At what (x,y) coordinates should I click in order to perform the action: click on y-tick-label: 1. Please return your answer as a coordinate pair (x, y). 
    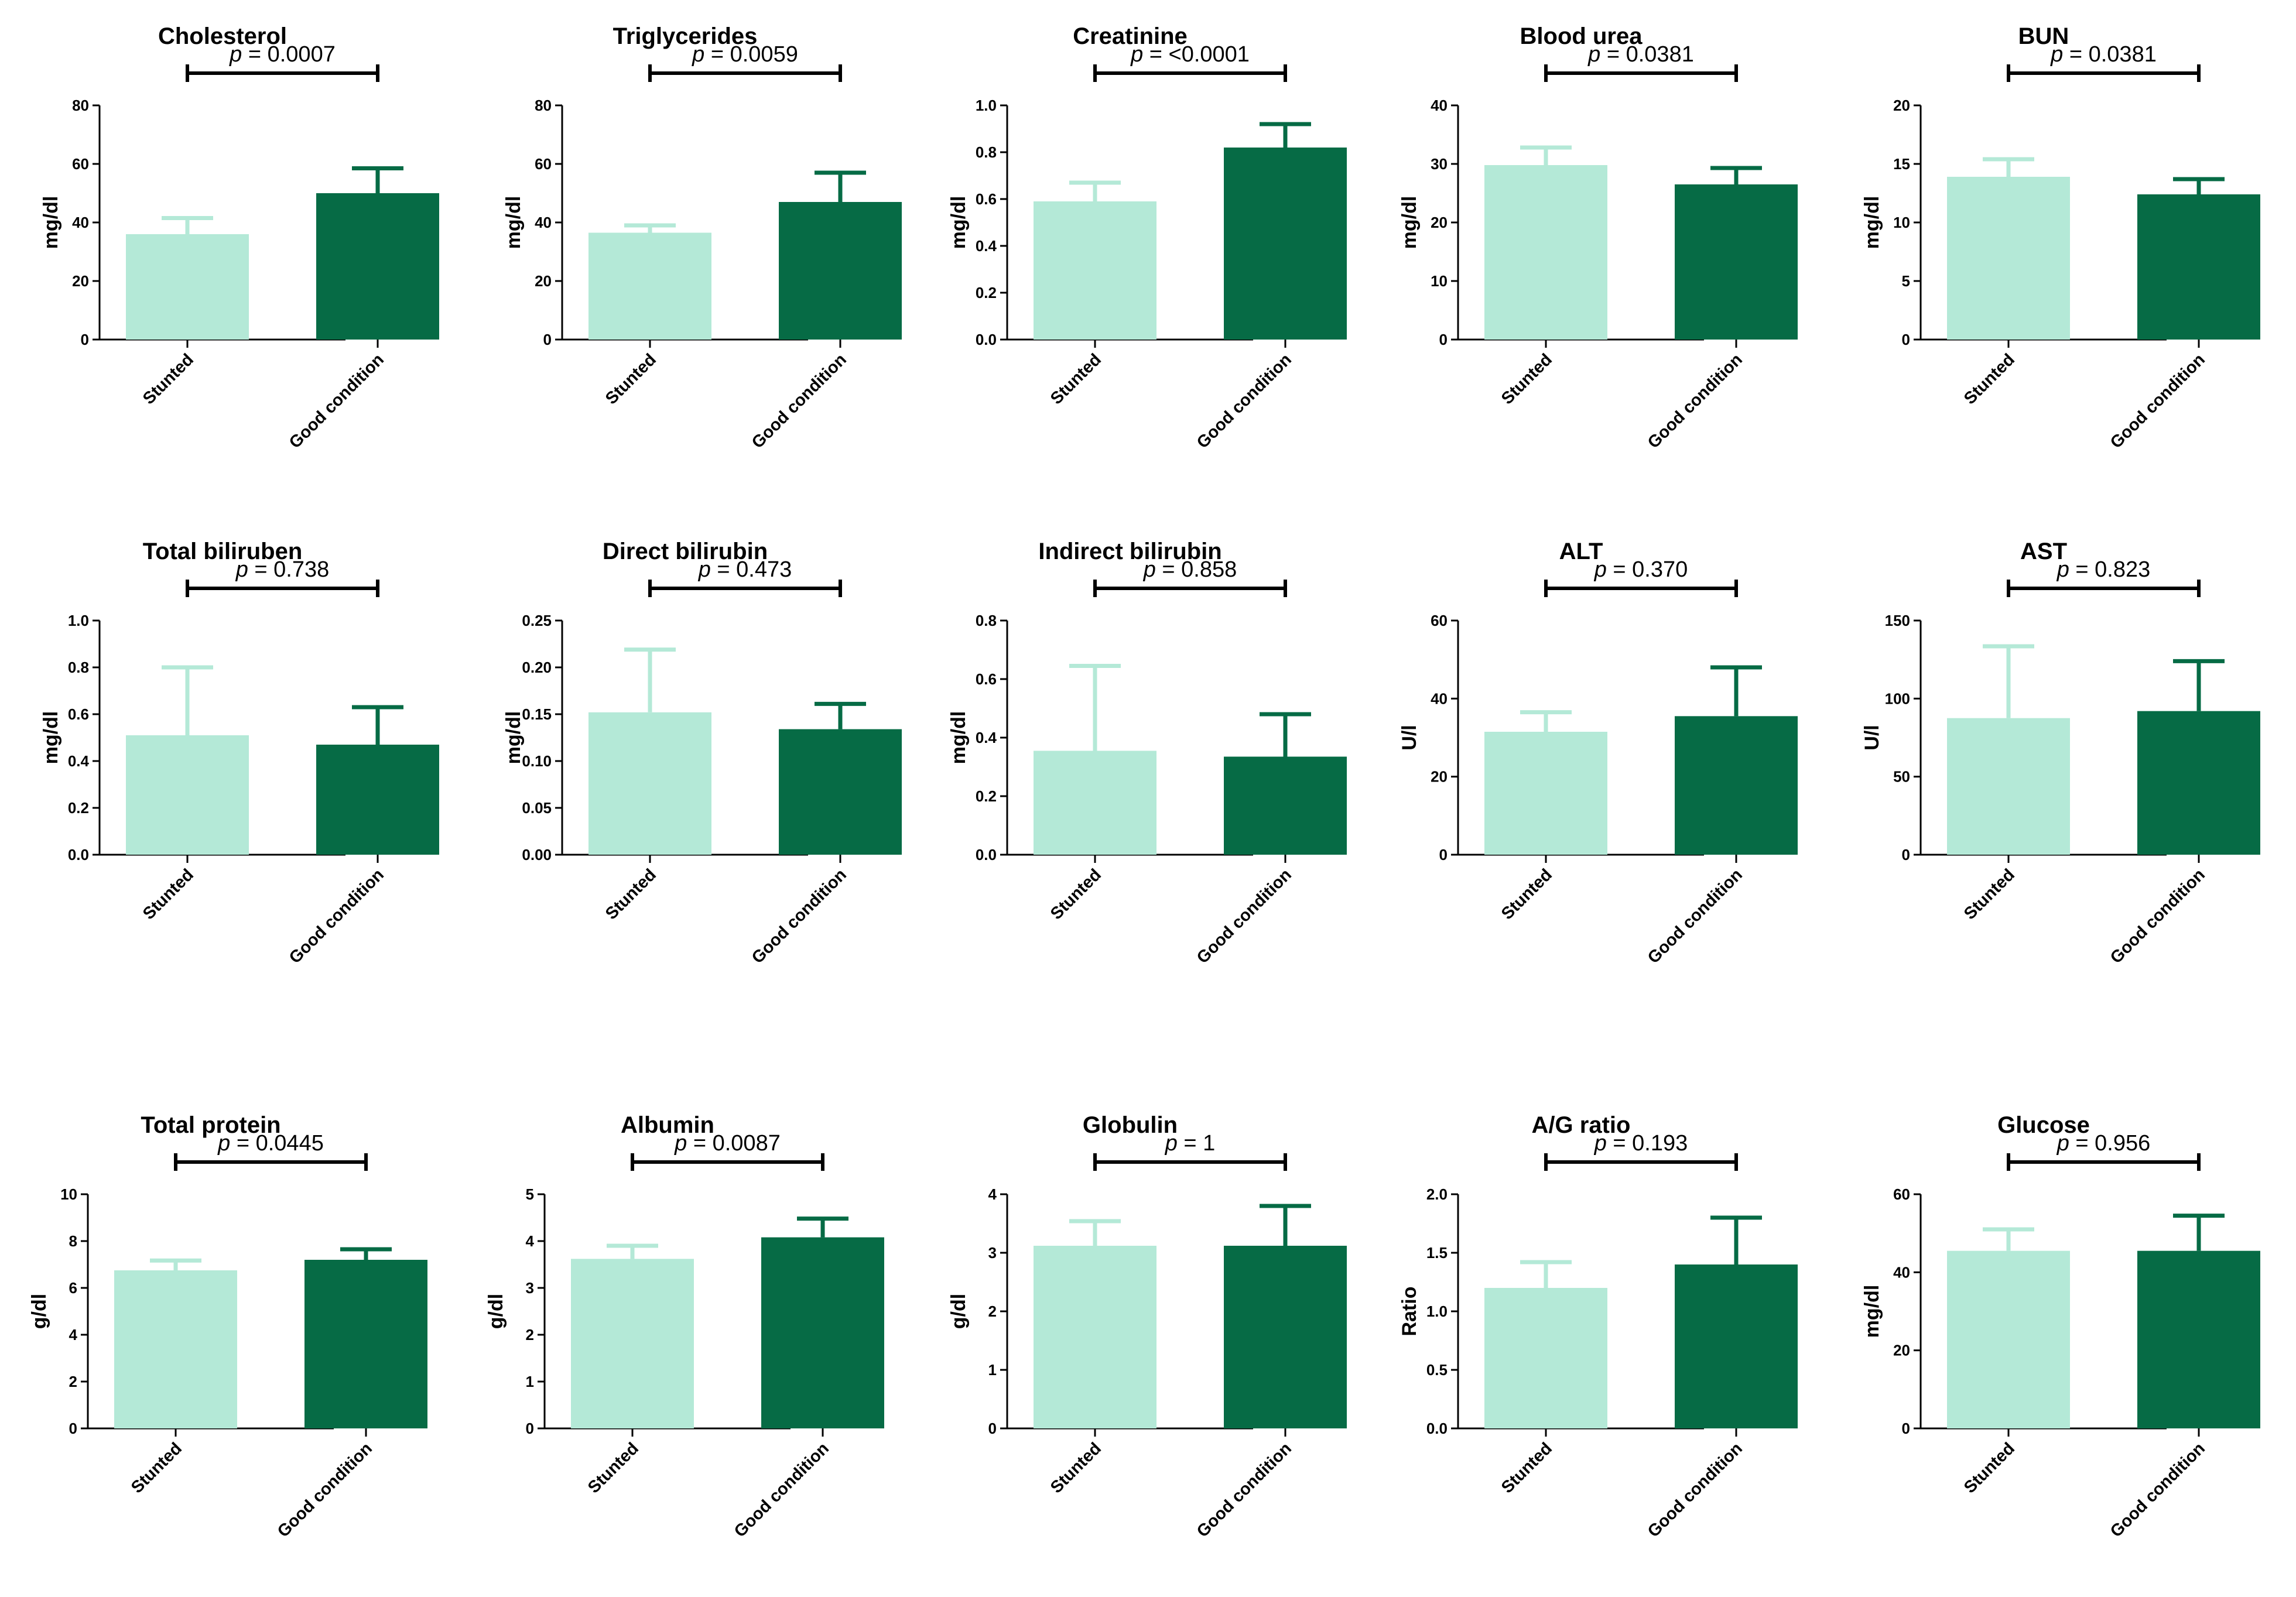
    Looking at the image, I should click on (530, 1382).